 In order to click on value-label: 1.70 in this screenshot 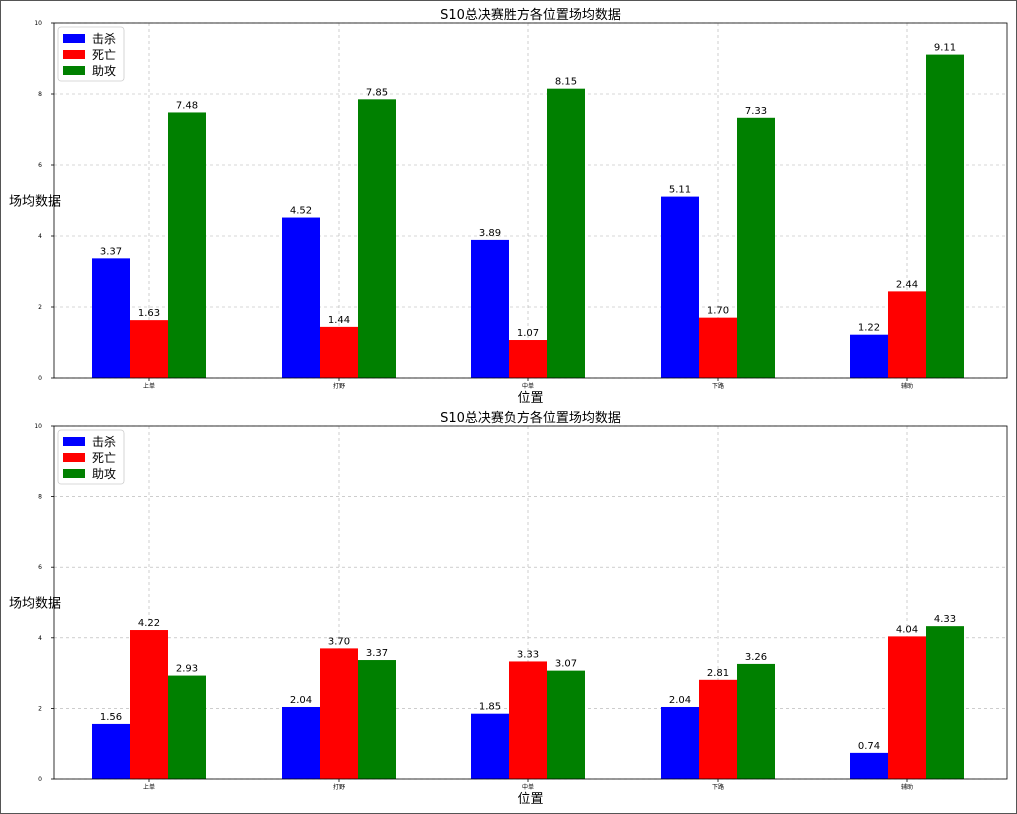, I will do `click(718, 311)`.